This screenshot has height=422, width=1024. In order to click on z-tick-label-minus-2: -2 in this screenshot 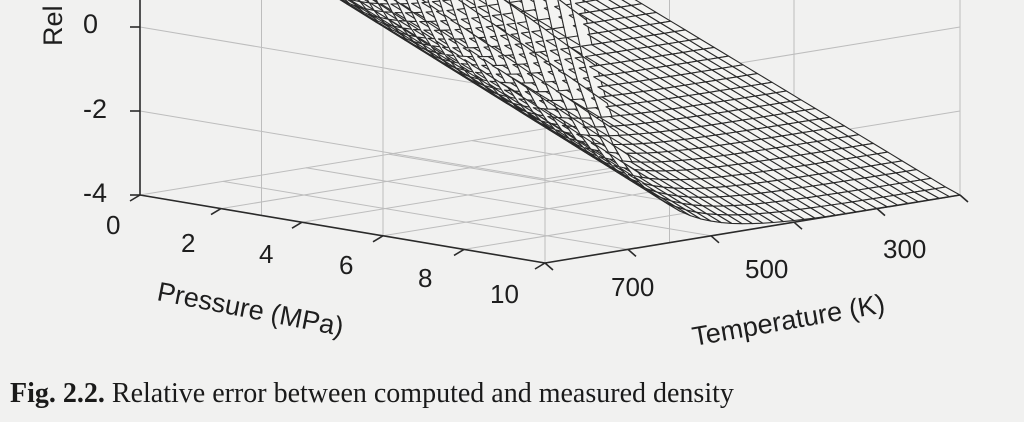, I will do `click(95, 109)`.